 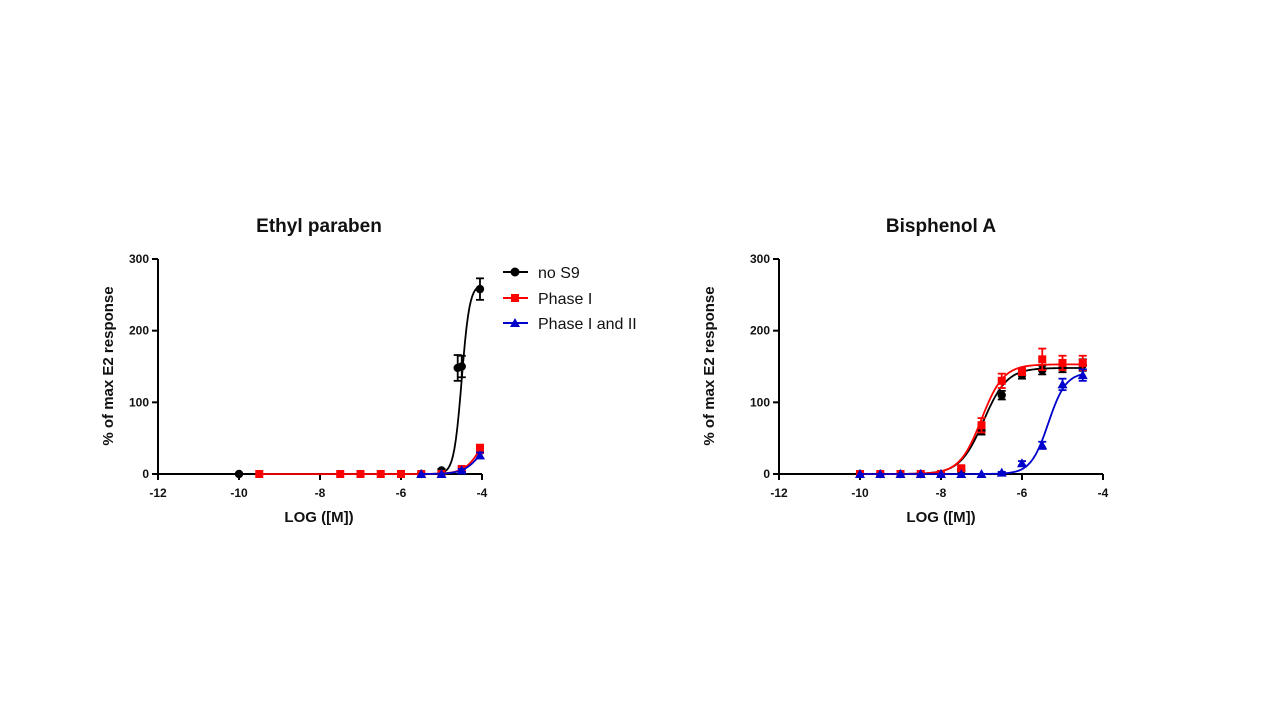 I want to click on legend-square-marker, so click(x=515, y=298).